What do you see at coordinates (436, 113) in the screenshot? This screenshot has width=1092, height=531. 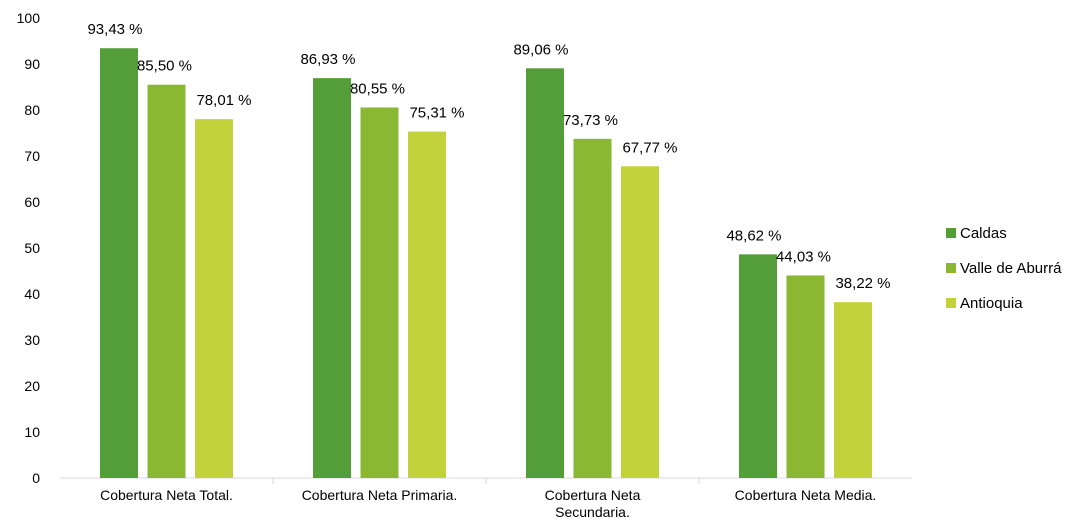 I see `data-label: 75,31 %` at bounding box center [436, 113].